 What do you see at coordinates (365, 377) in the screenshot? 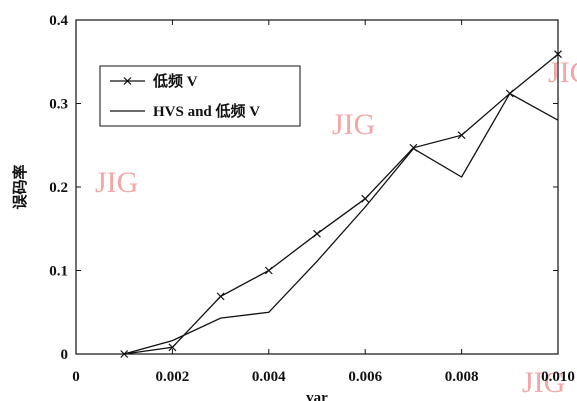
I see `x-tick-label: 0.006` at bounding box center [365, 377].